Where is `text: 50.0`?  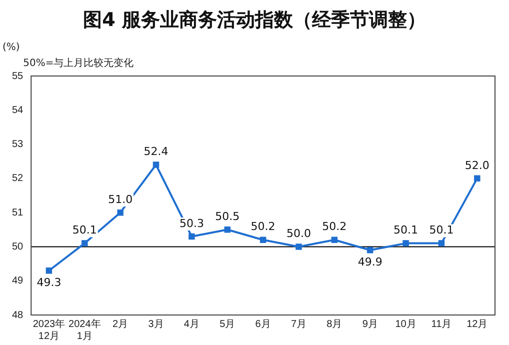
text: 50.0 is located at coordinates (298, 233).